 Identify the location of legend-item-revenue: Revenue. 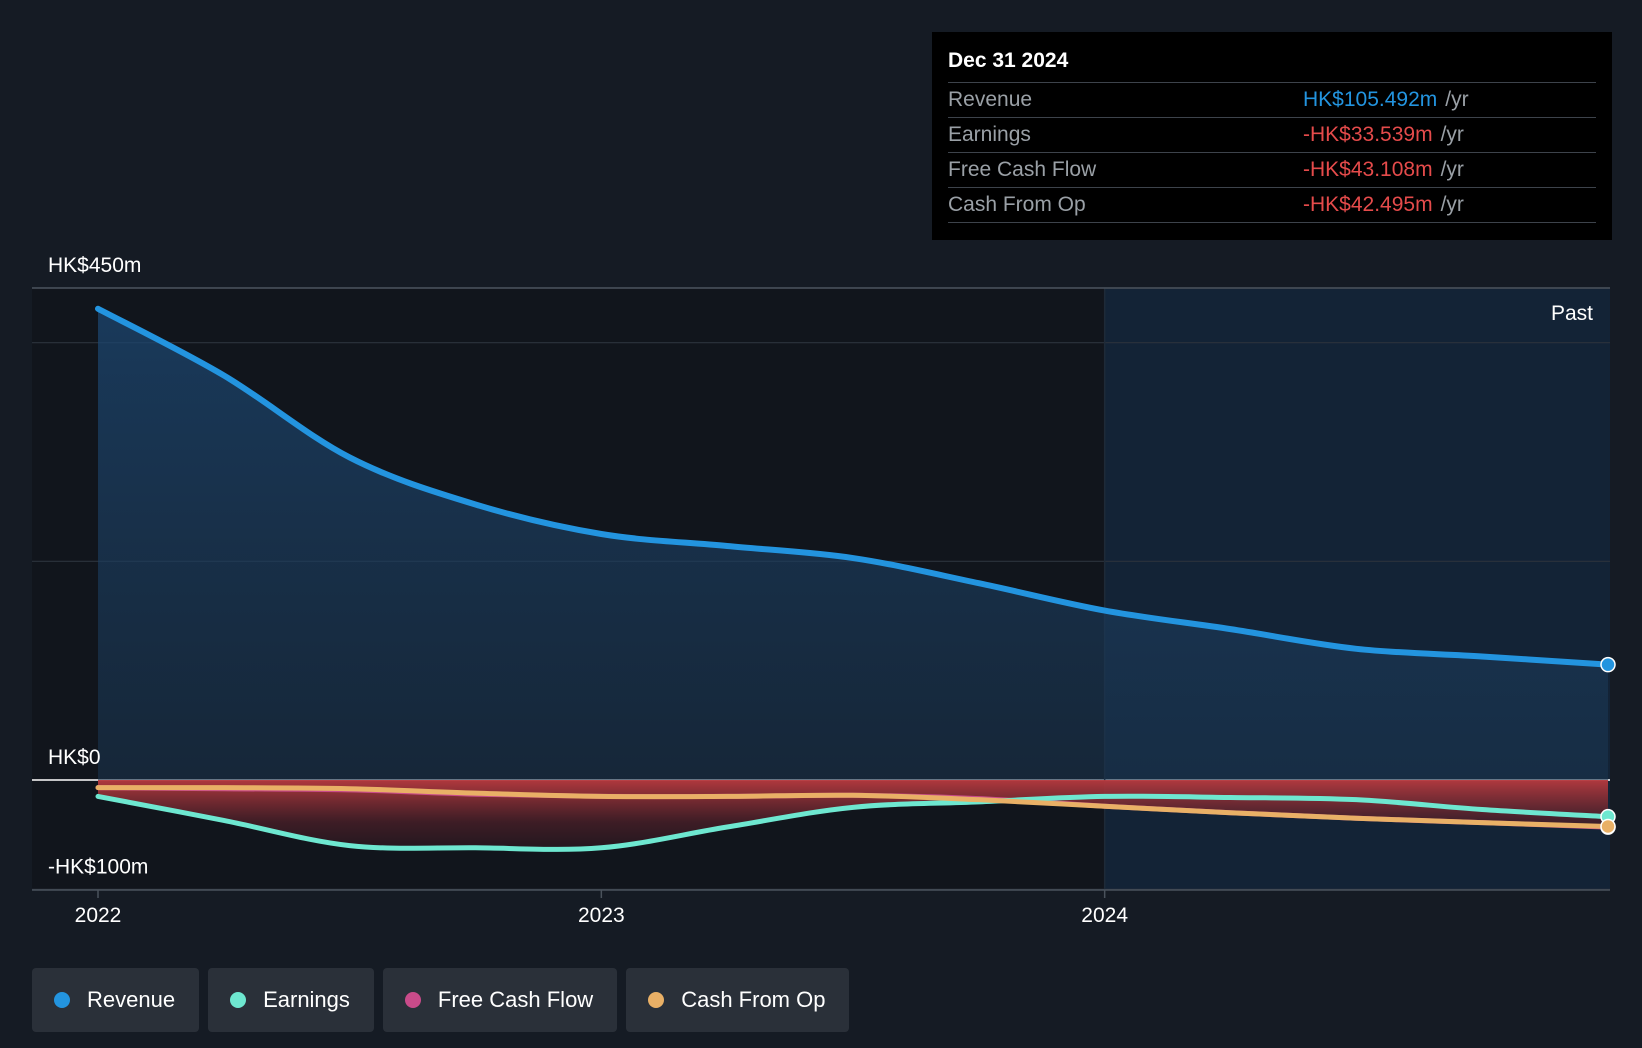
(116, 1000).